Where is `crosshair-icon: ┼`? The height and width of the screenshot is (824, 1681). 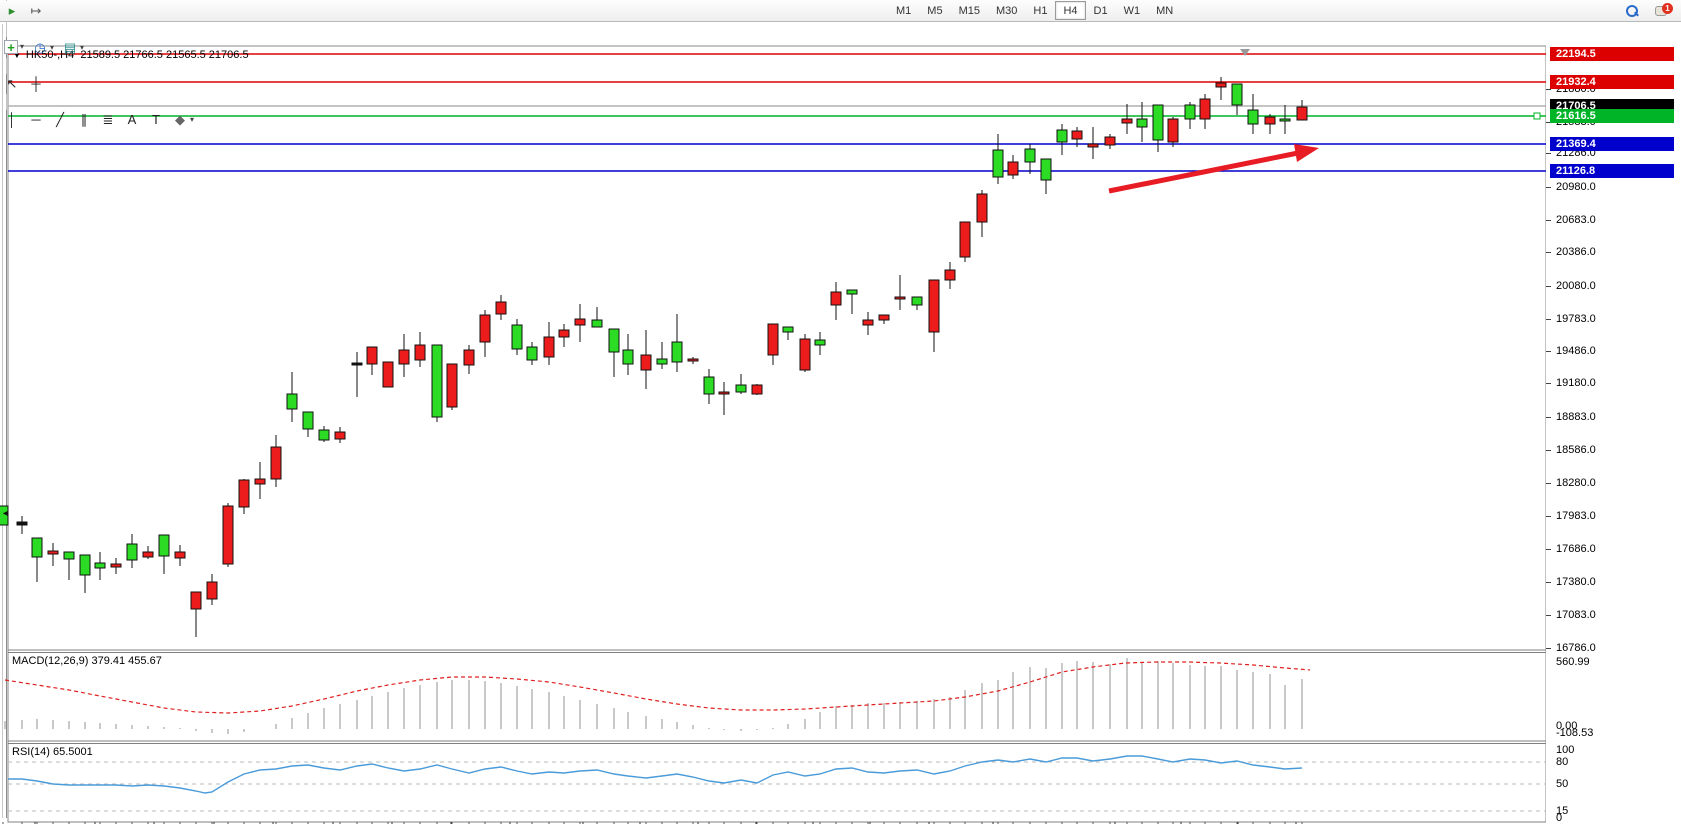
crosshair-icon: ┼ is located at coordinates (36, 83).